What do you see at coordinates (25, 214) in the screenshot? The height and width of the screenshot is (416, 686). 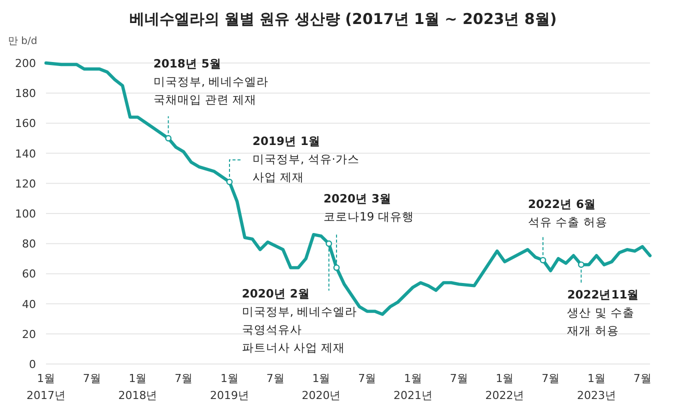 I see `y-tick-label: 100` at bounding box center [25, 214].